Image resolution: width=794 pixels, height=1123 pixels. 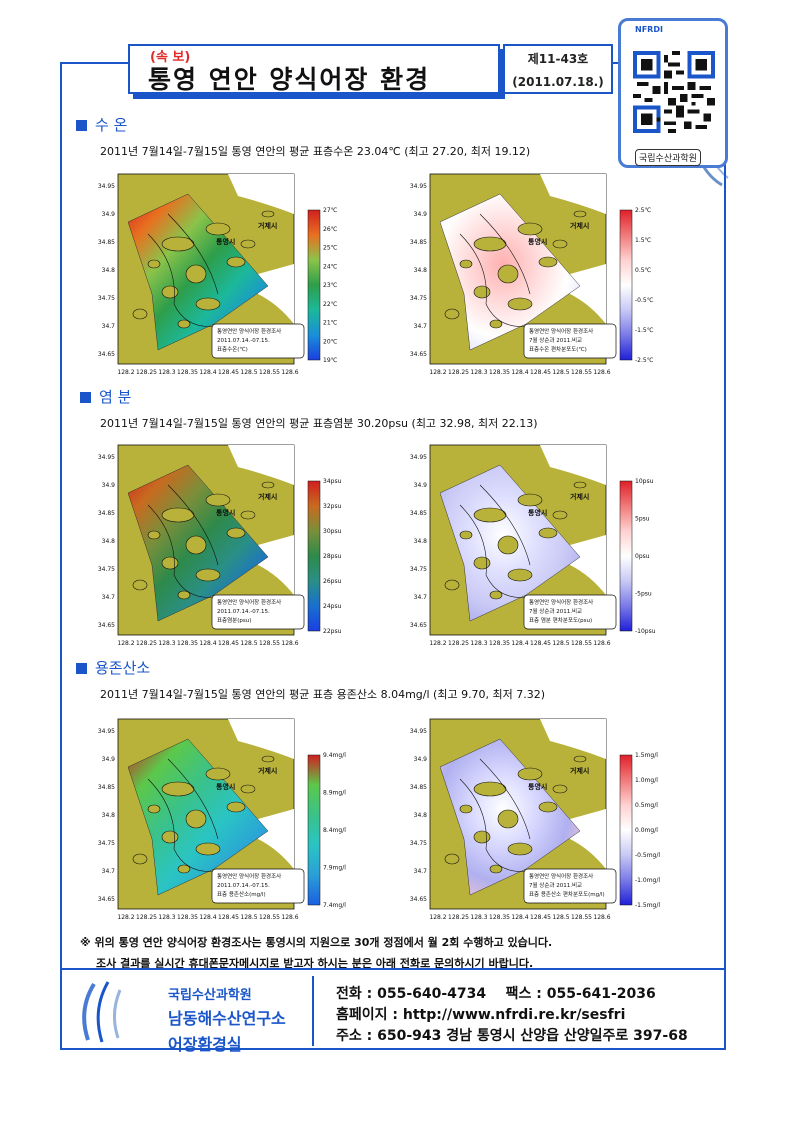 I want to click on label-geoje: 거제시, so click(x=267, y=770).